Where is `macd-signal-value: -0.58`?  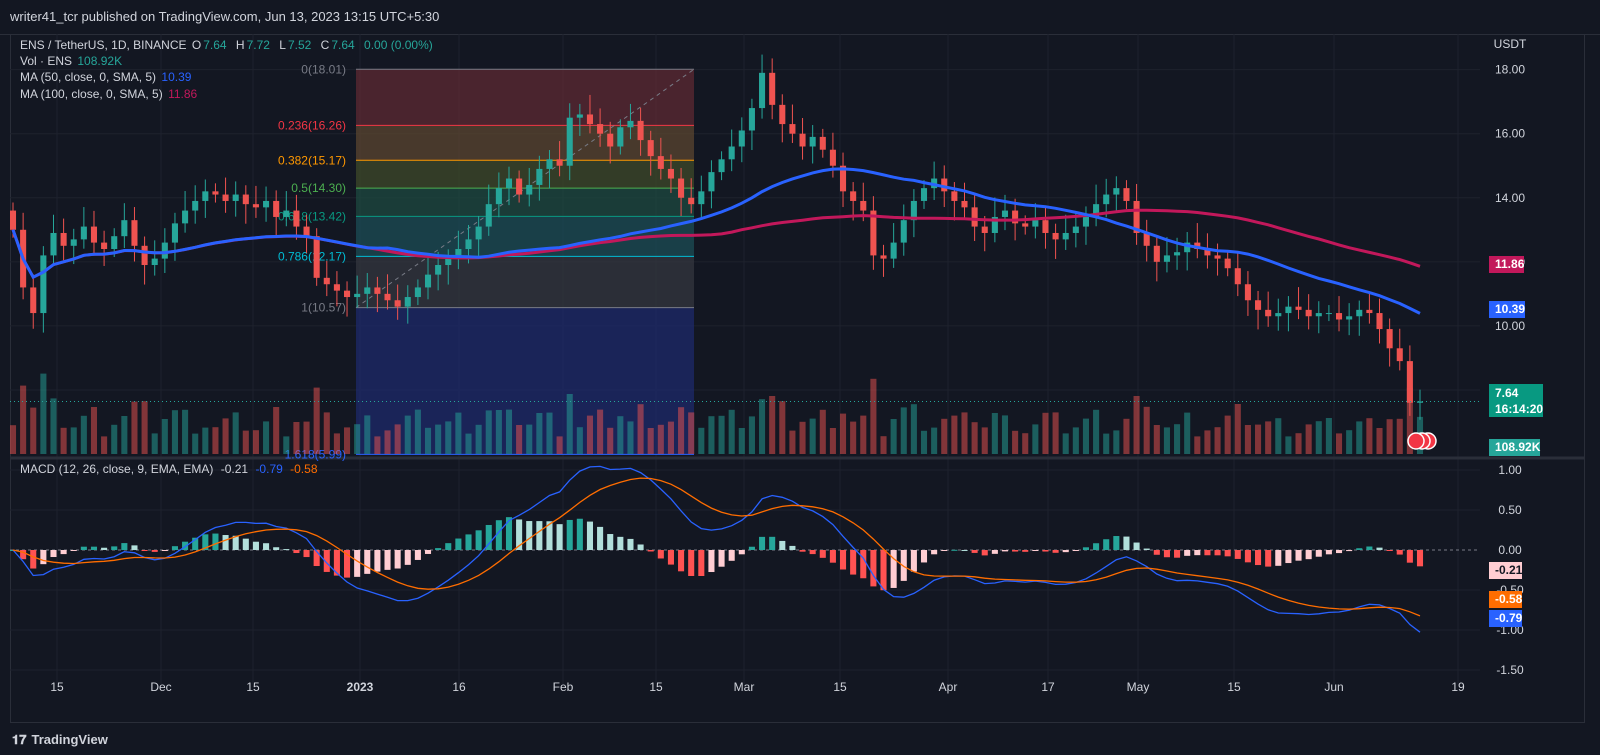
macd-signal-value: -0.58 is located at coordinates (304, 469).